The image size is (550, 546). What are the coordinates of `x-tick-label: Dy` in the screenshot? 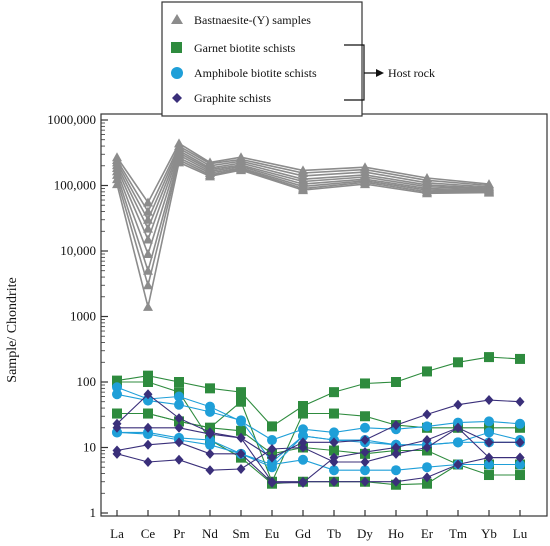 It's located at (365, 533).